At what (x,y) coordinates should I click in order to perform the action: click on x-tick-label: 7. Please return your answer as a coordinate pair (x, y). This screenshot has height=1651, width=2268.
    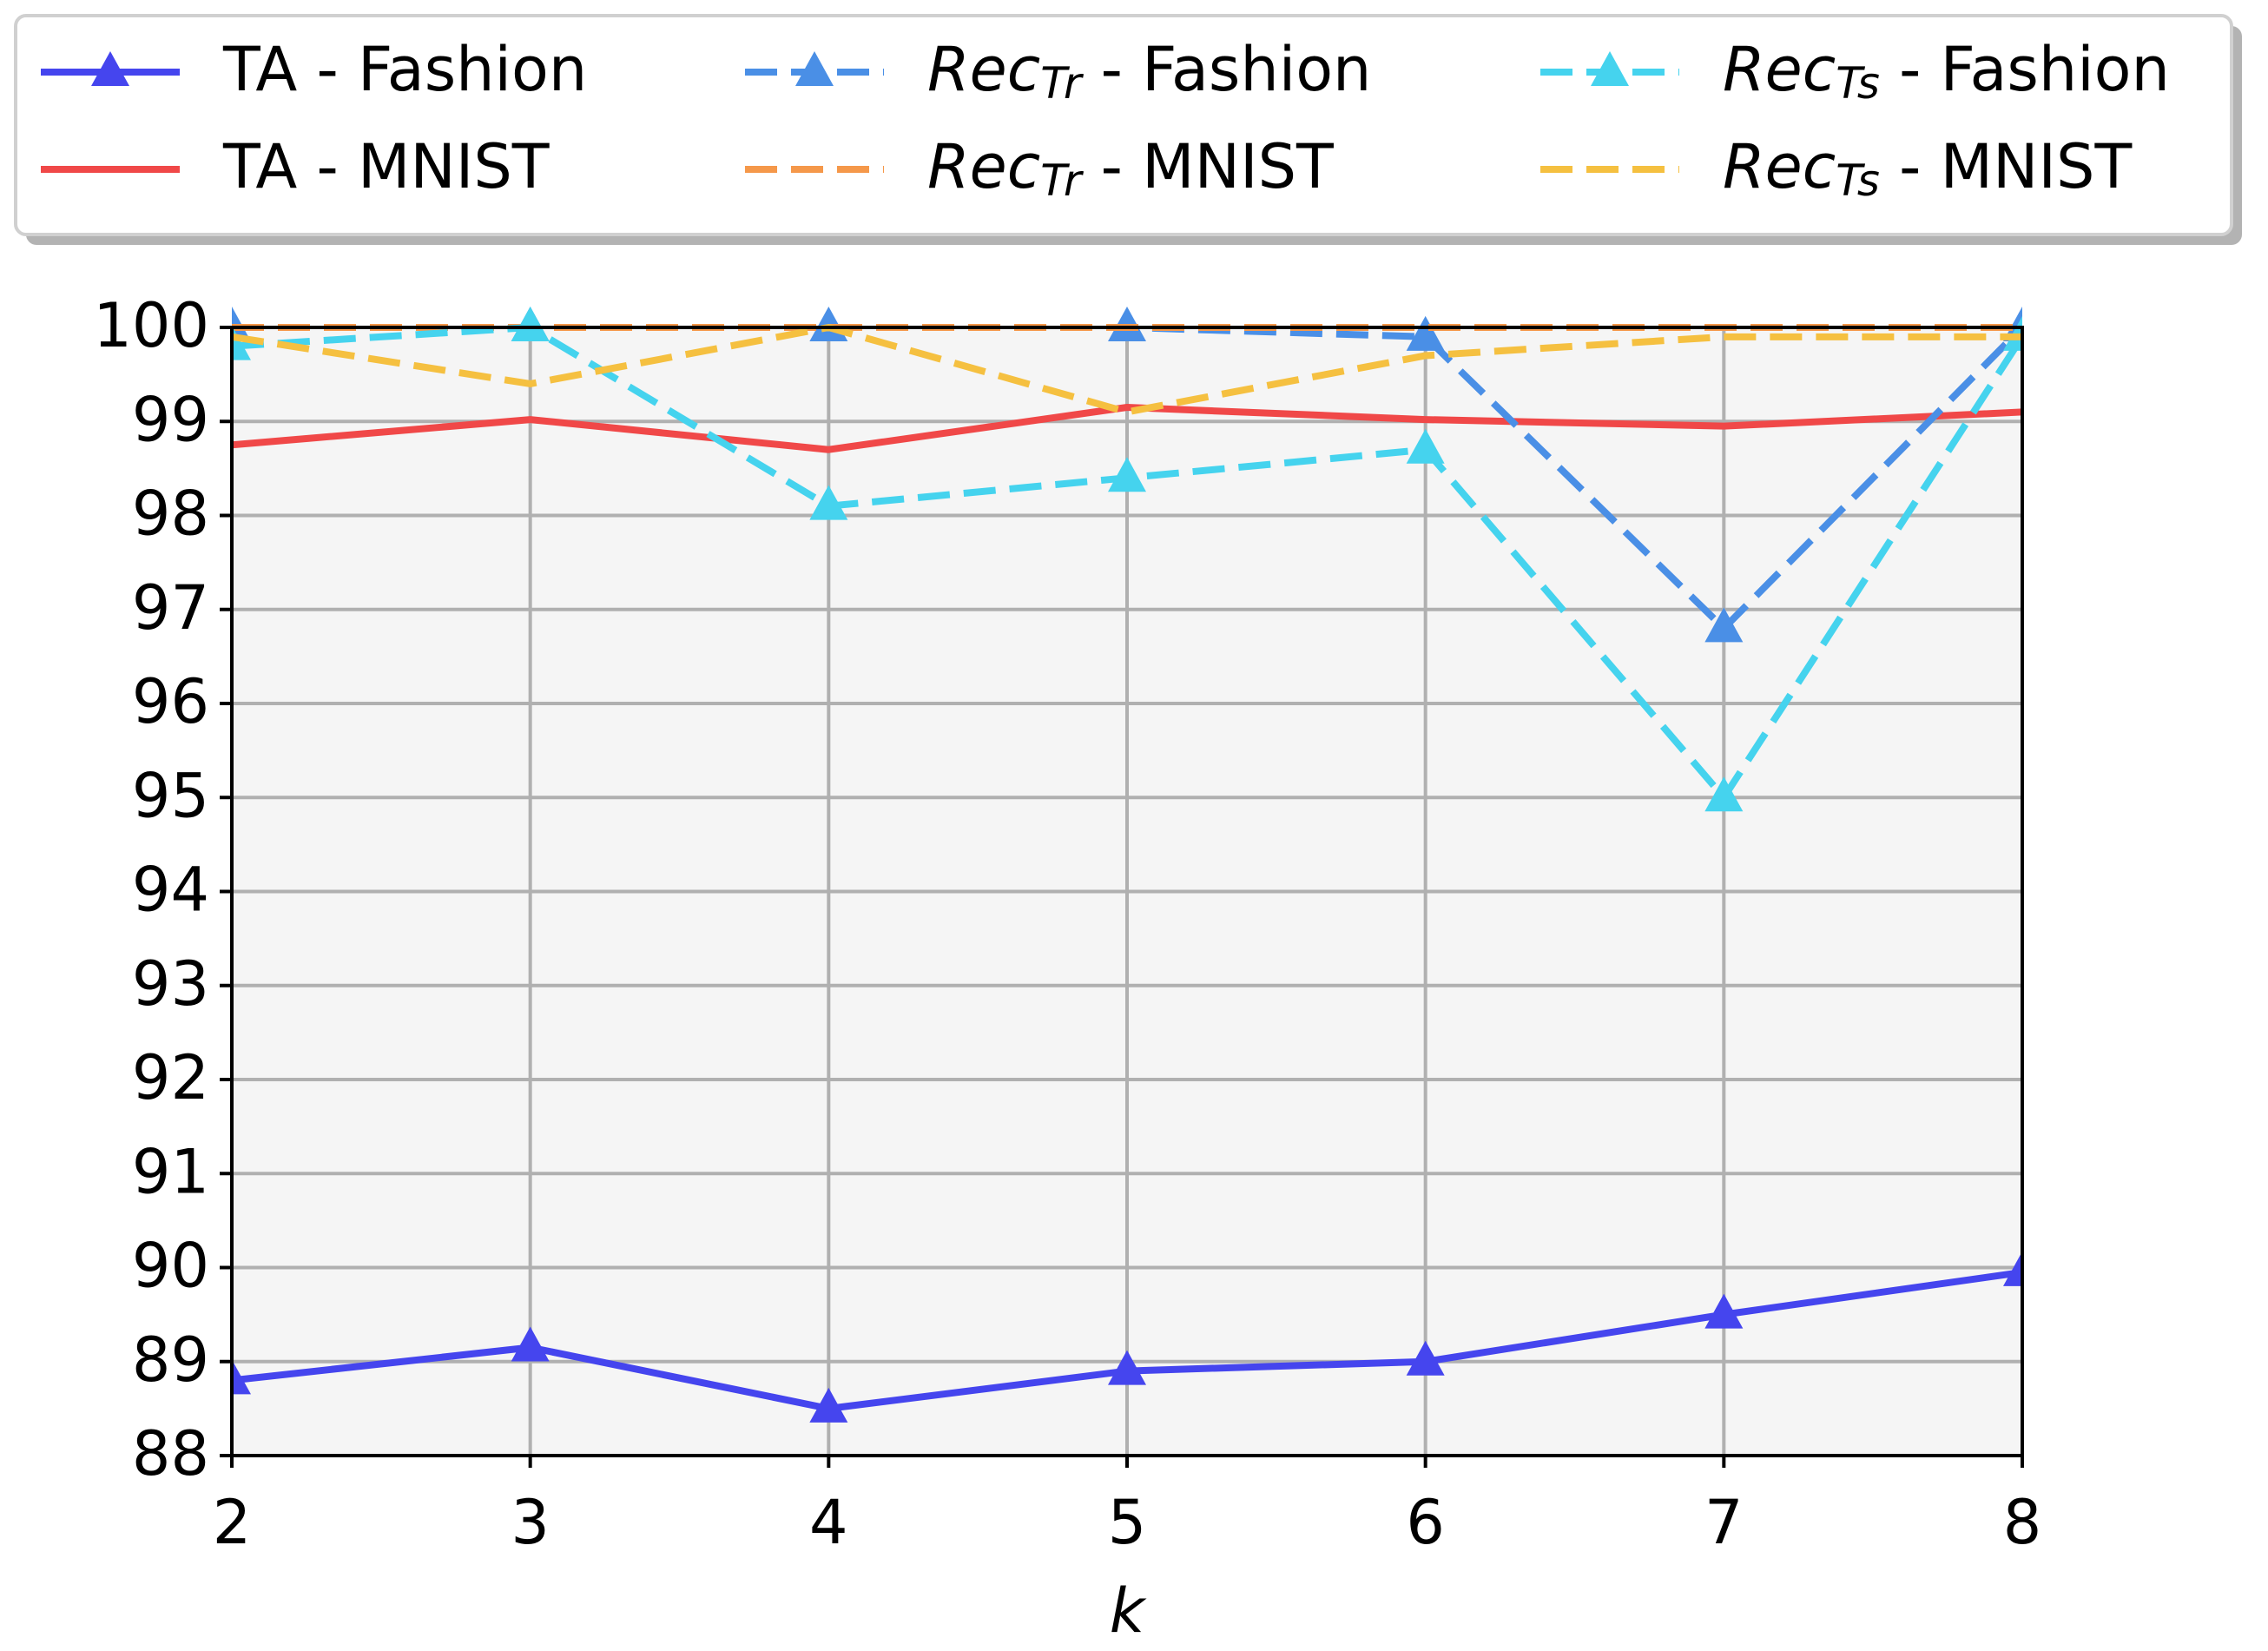
    Looking at the image, I should click on (1724, 1523).